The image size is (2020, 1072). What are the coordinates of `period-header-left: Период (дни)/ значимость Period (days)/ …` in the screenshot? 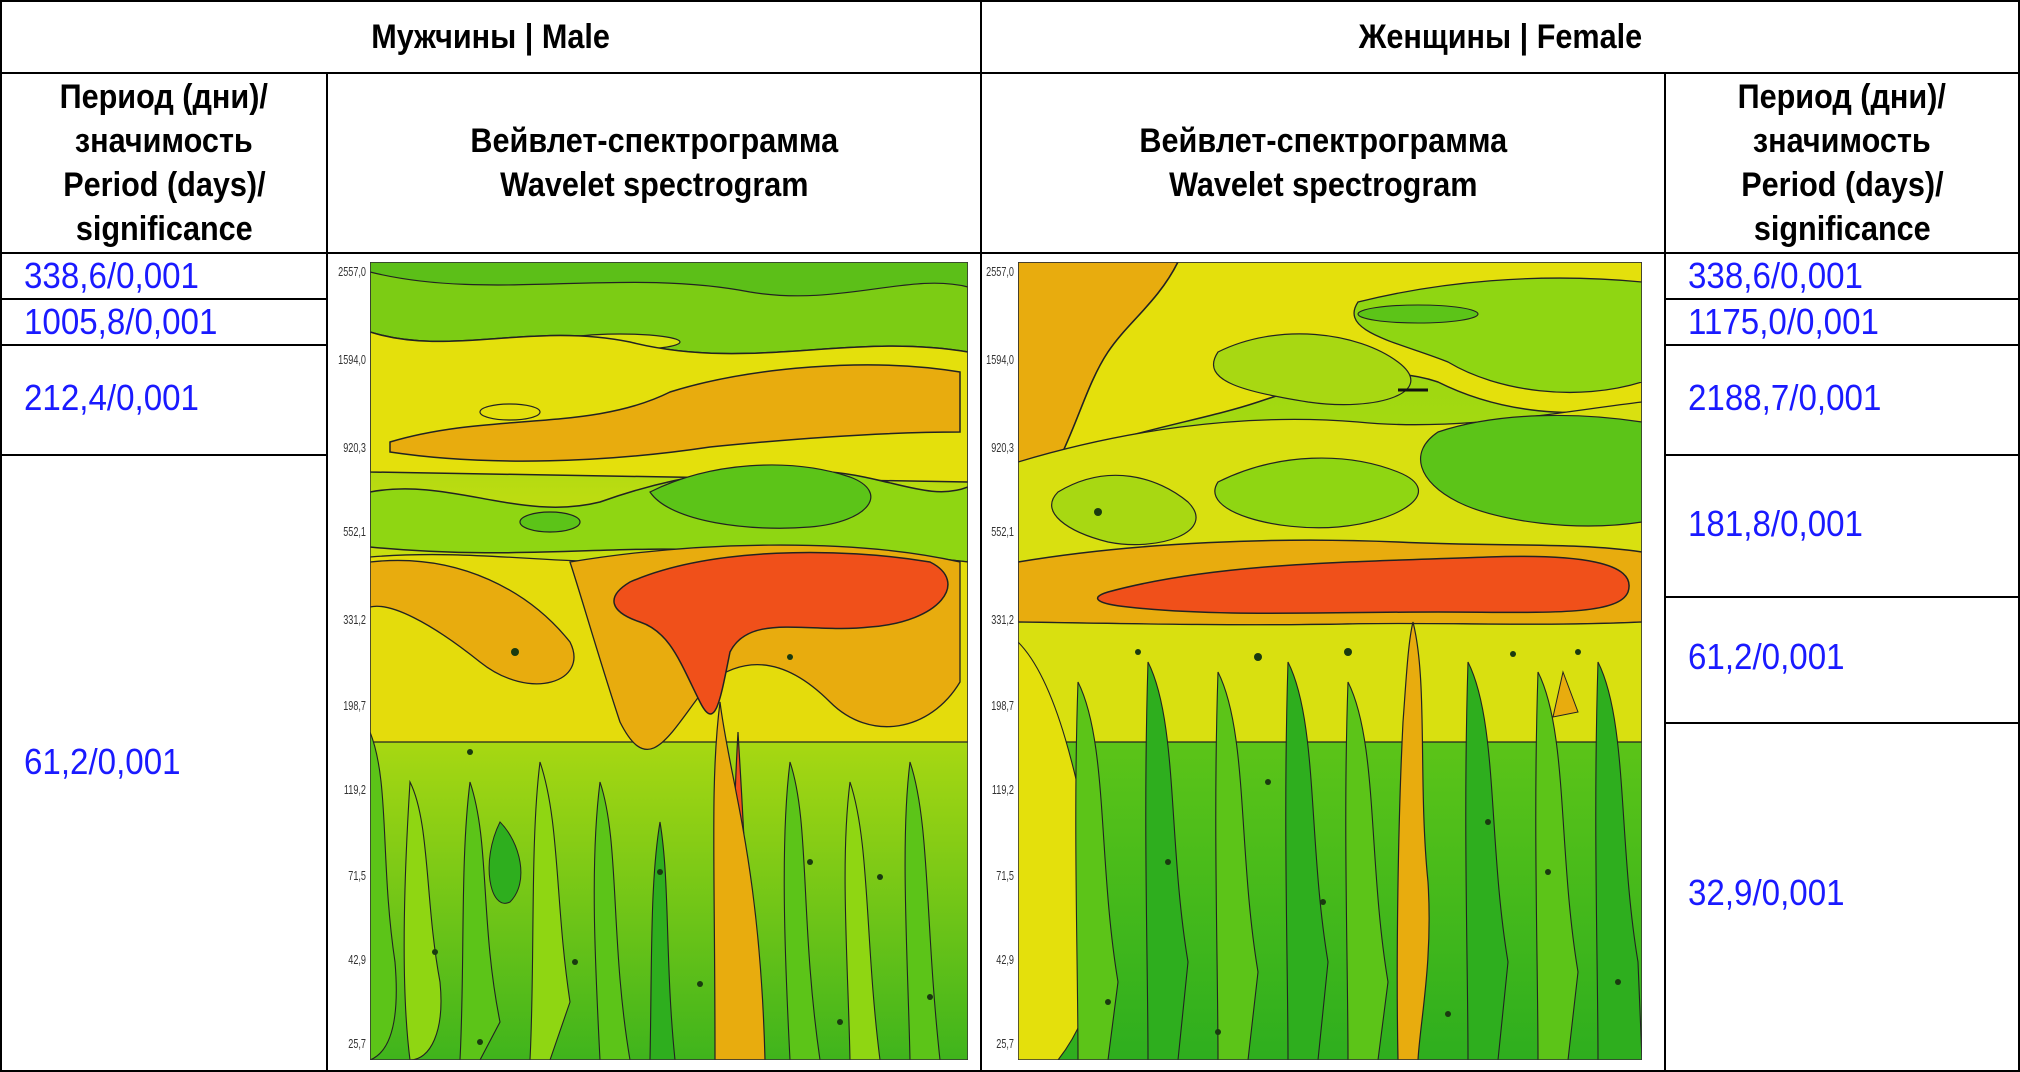 It's located at (164, 163).